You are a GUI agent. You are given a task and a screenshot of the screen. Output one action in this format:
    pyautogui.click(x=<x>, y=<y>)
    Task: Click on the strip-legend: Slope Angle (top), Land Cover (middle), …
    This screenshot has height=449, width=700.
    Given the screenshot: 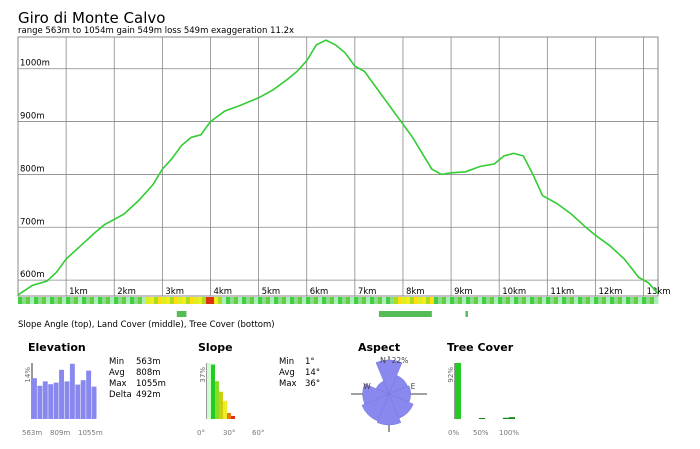 What is the action you would take?
    pyautogui.click(x=146, y=325)
    